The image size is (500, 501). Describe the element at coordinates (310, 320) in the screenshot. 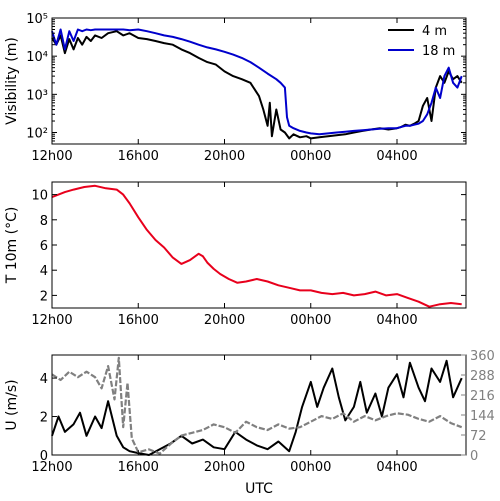

I see `x-tick-label-1-3: 00h00` at that location.